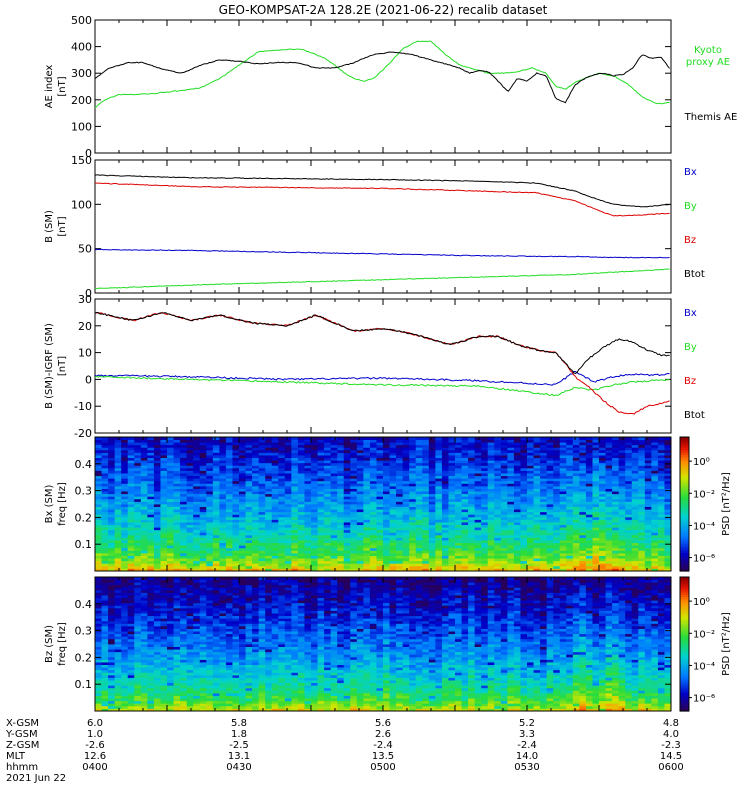 This screenshot has width=750, height=800. Describe the element at coordinates (684, 539) in the screenshot. I see `colorbar-segment` at that location.